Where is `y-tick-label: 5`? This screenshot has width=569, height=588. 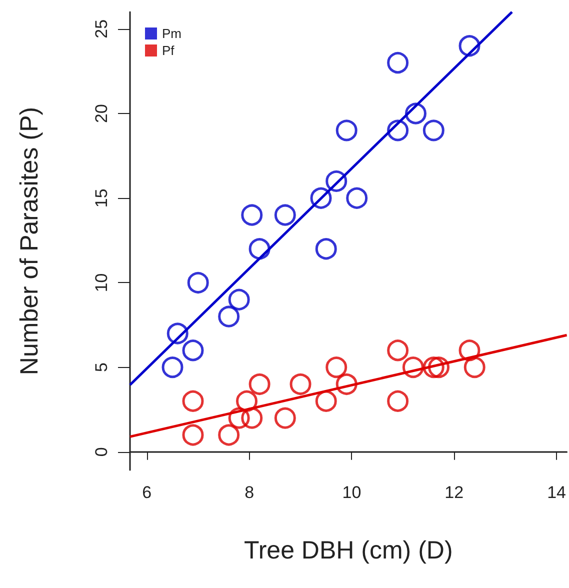
y-tick-label: 5 is located at coordinates (101, 367).